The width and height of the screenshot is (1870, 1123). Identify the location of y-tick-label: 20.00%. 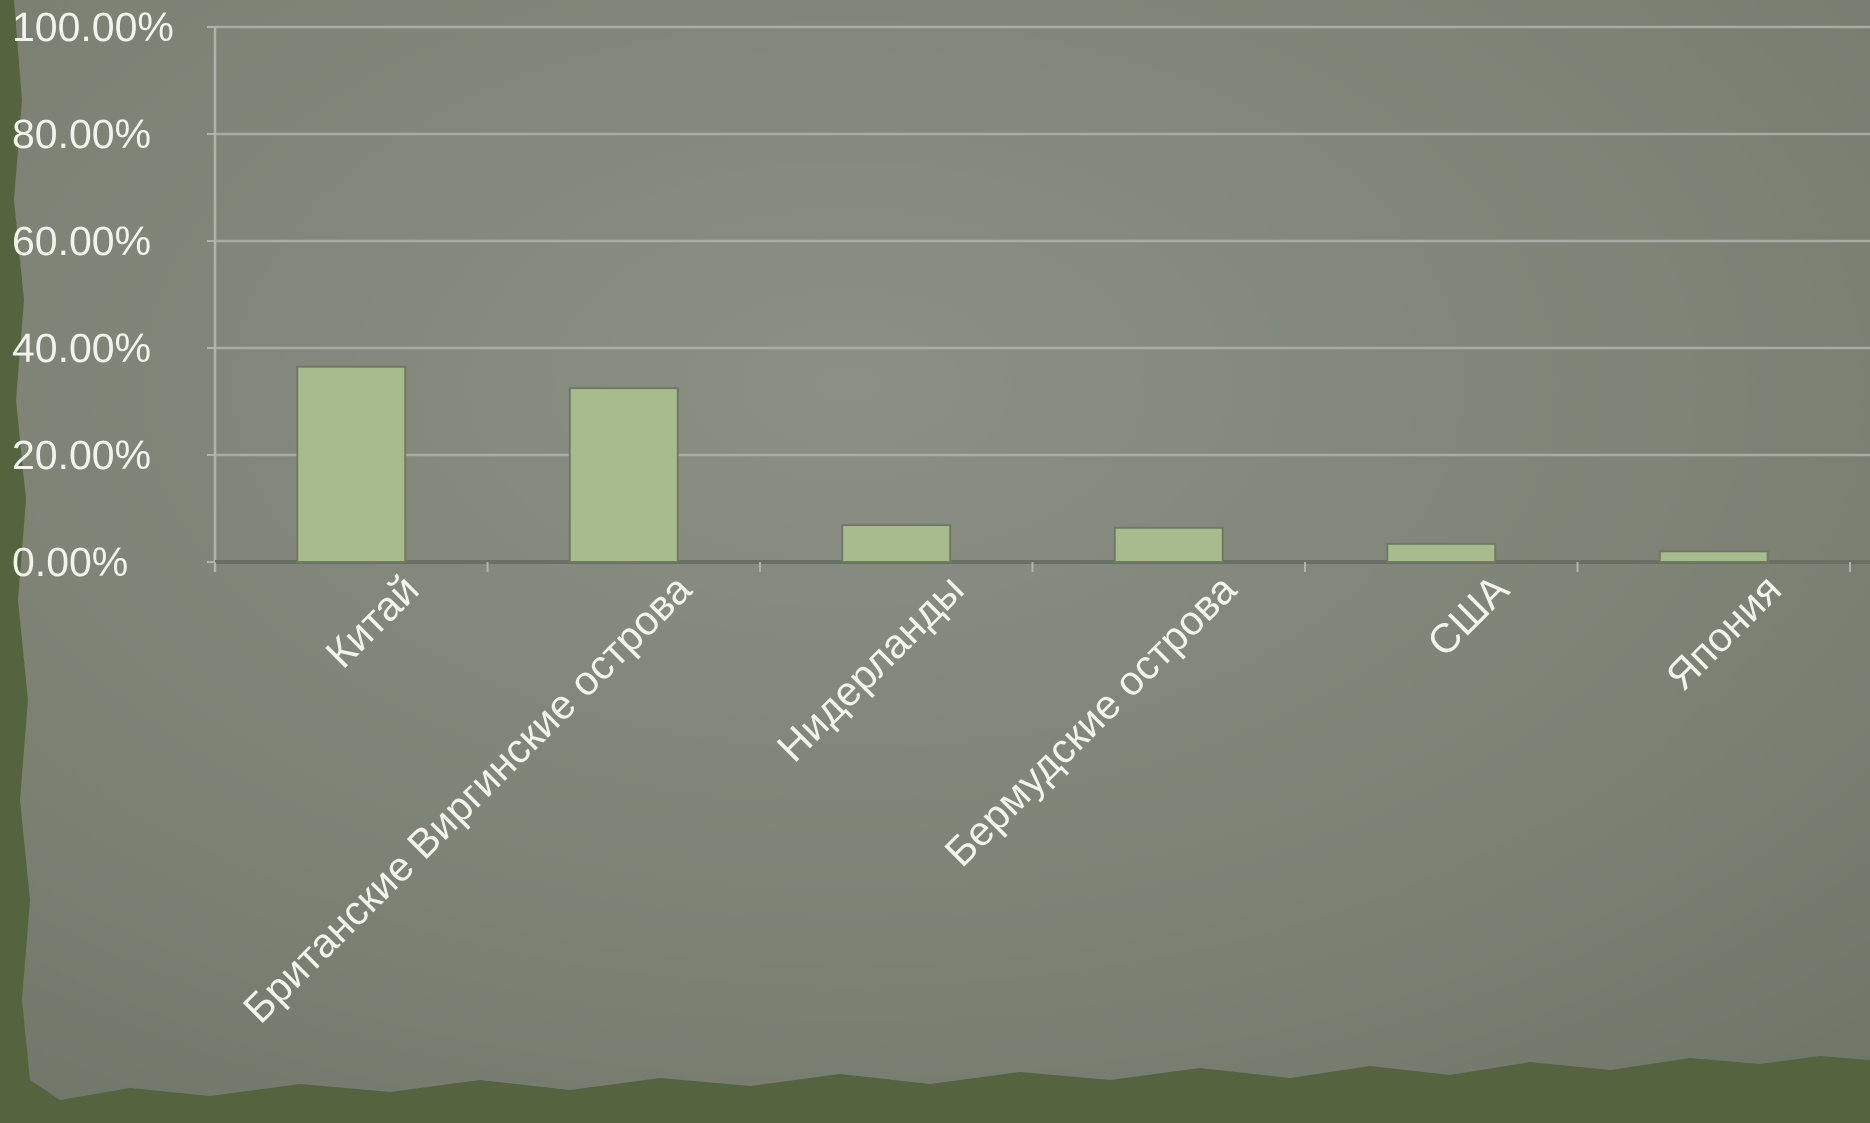
(81, 455).